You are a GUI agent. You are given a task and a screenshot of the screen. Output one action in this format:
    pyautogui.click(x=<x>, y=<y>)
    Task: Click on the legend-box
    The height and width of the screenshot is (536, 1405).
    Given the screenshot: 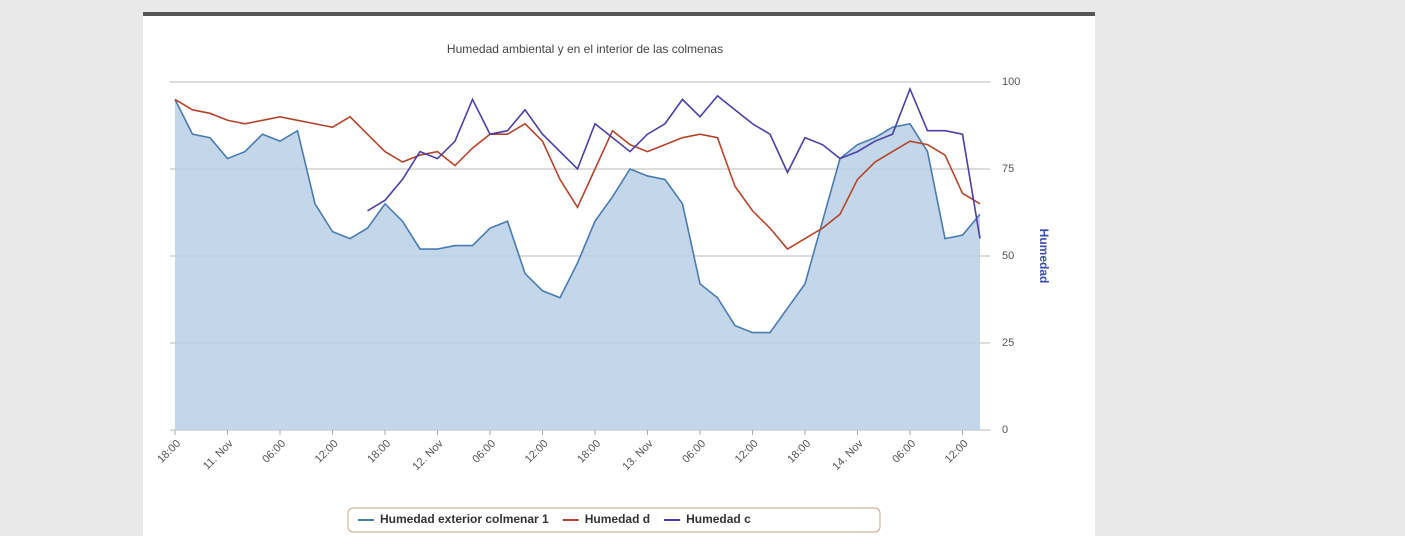 What is the action you would take?
    pyautogui.click(x=614, y=520)
    